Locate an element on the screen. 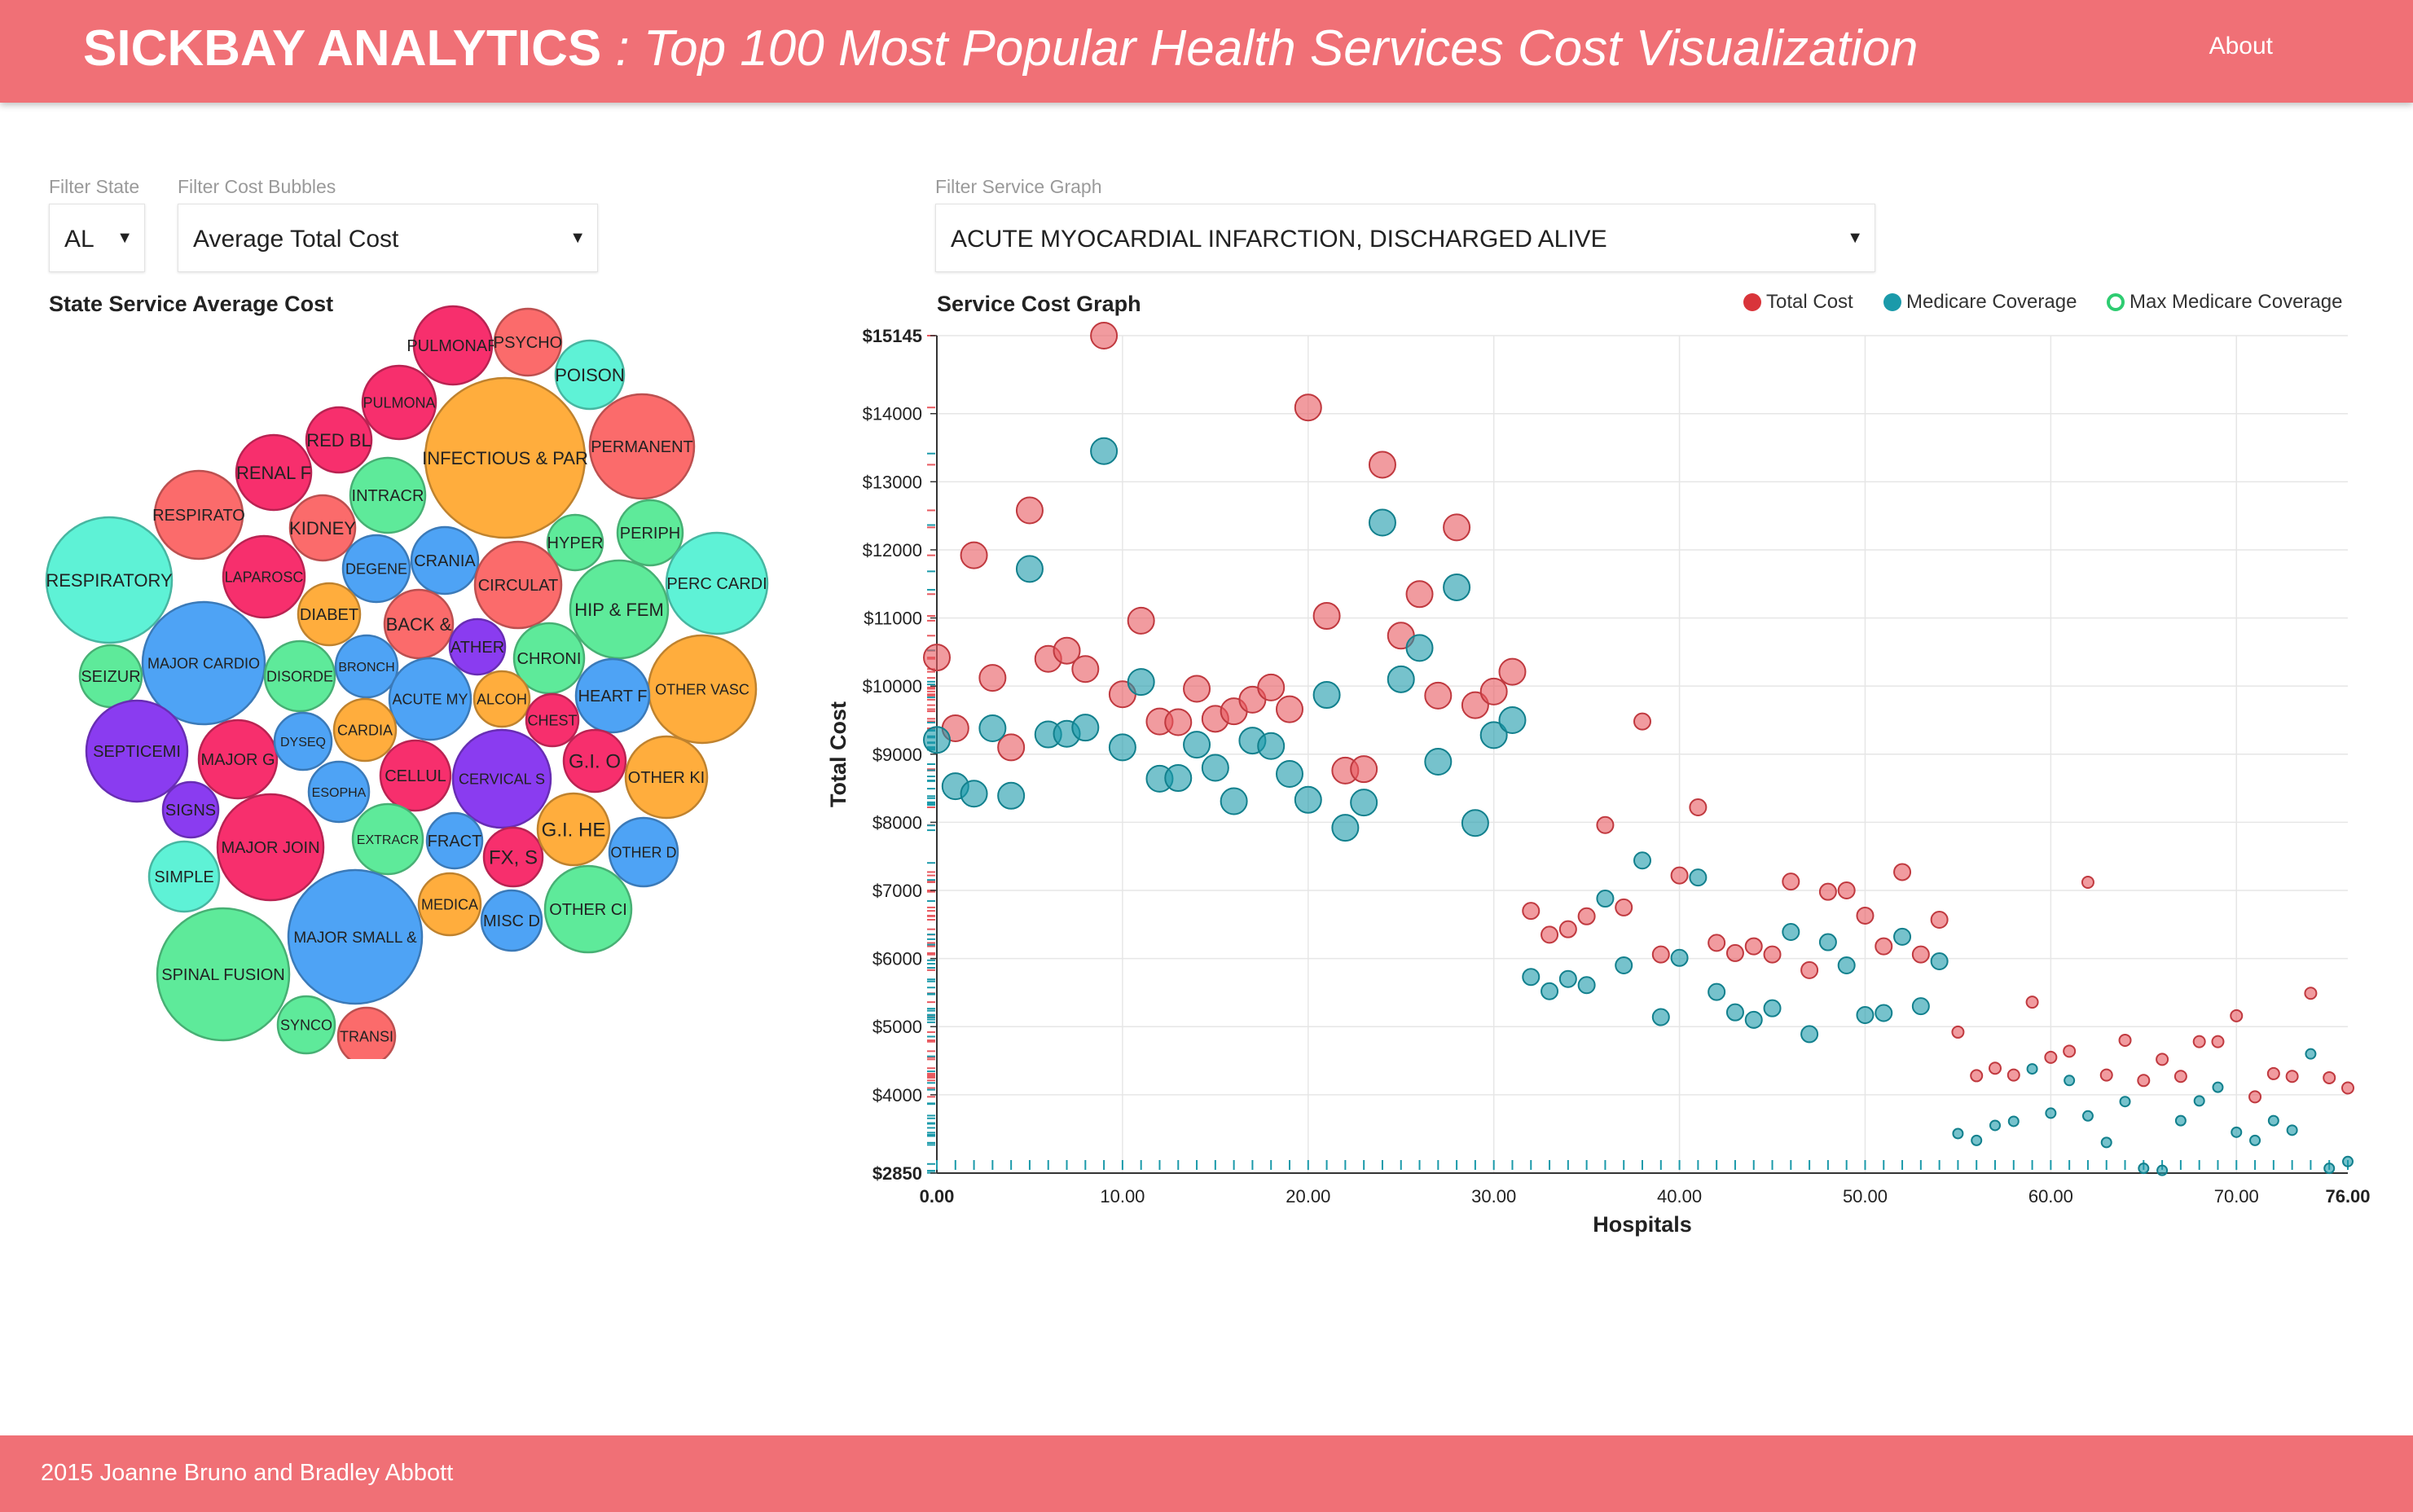 The image size is (2413, 1512). bubble-37: G.I. O is located at coordinates (594, 760).